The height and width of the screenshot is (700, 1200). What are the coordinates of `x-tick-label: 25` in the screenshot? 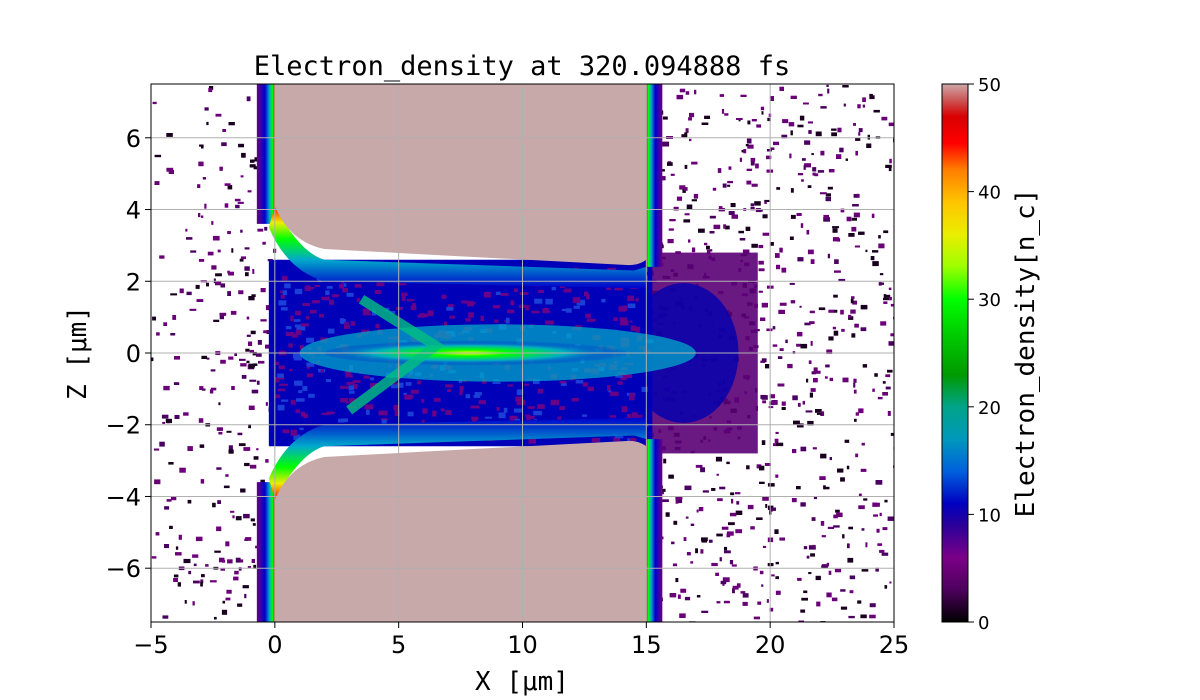 It's located at (894, 645).